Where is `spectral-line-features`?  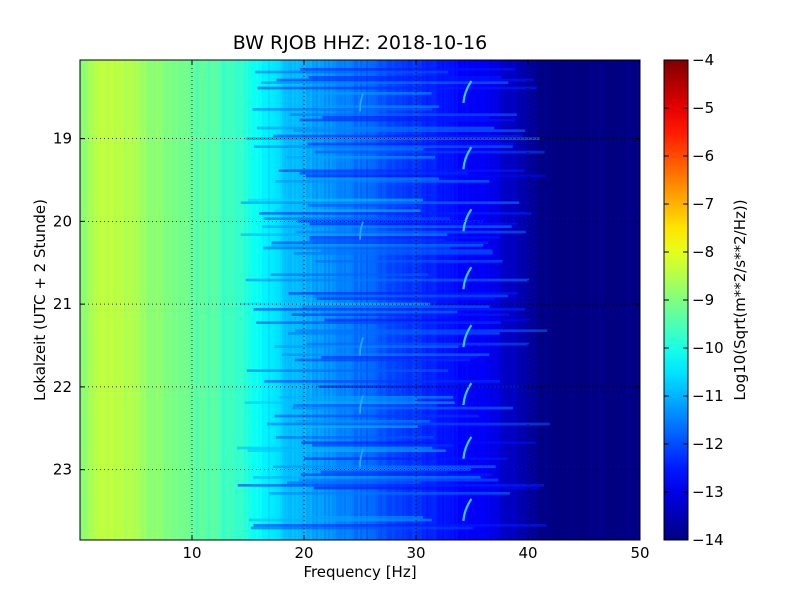 spectral-line-features is located at coordinates (416, 300).